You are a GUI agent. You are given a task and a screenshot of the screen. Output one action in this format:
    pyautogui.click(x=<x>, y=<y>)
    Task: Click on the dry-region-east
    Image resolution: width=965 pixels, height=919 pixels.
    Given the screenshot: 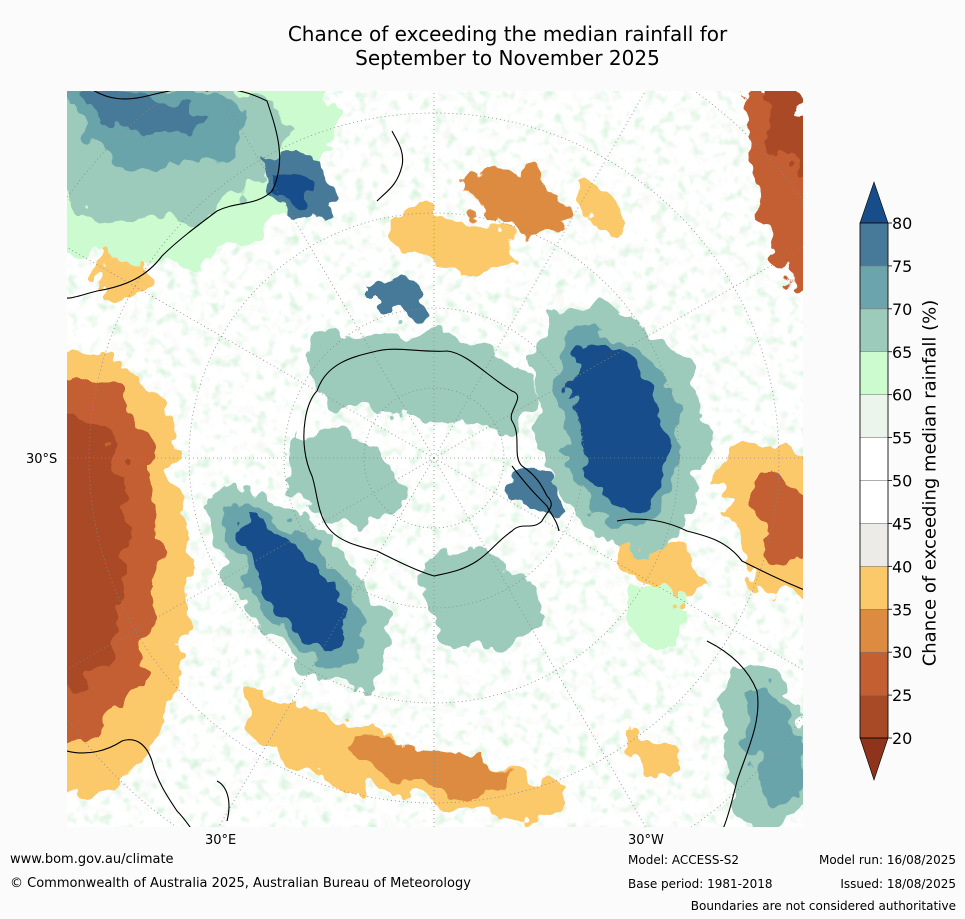 What is the action you would take?
    pyautogui.click(x=712, y=346)
    